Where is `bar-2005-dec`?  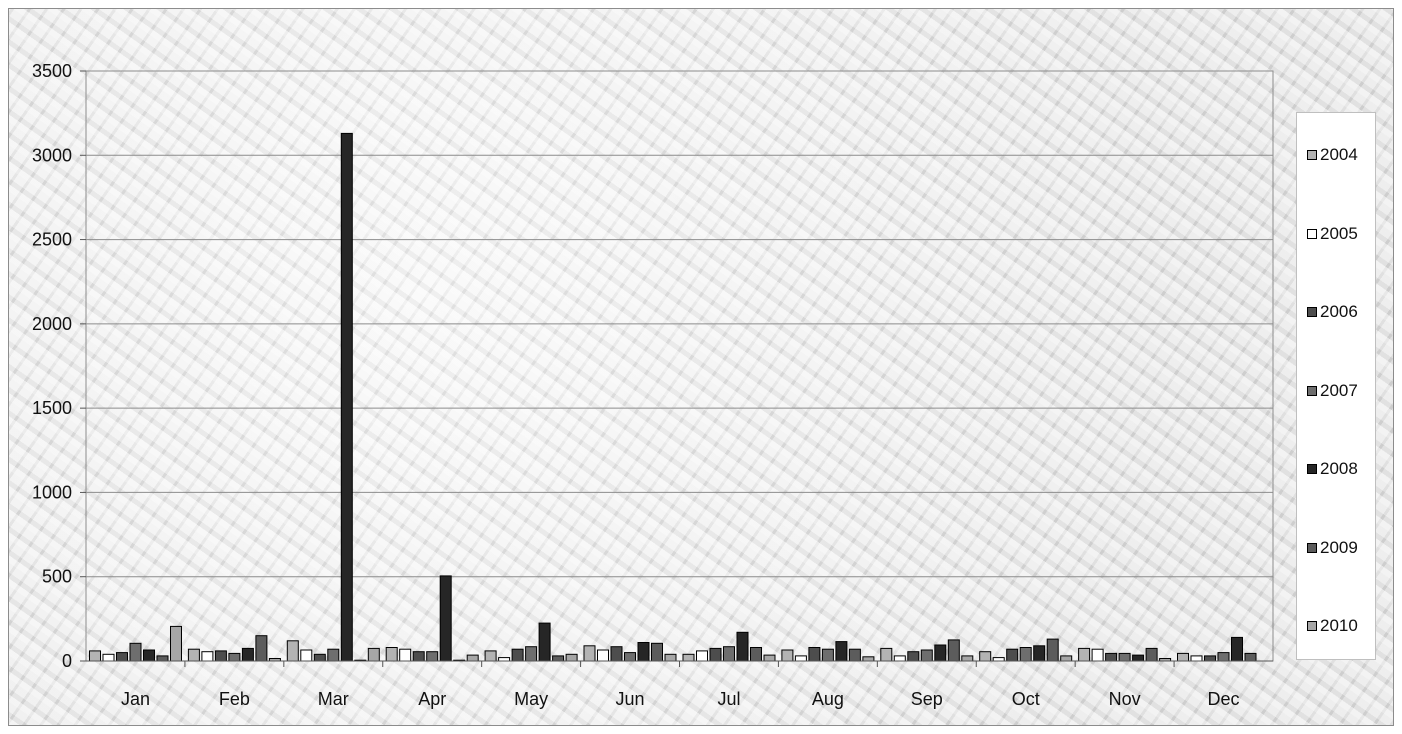 bar-2005-dec is located at coordinates (1196, 658).